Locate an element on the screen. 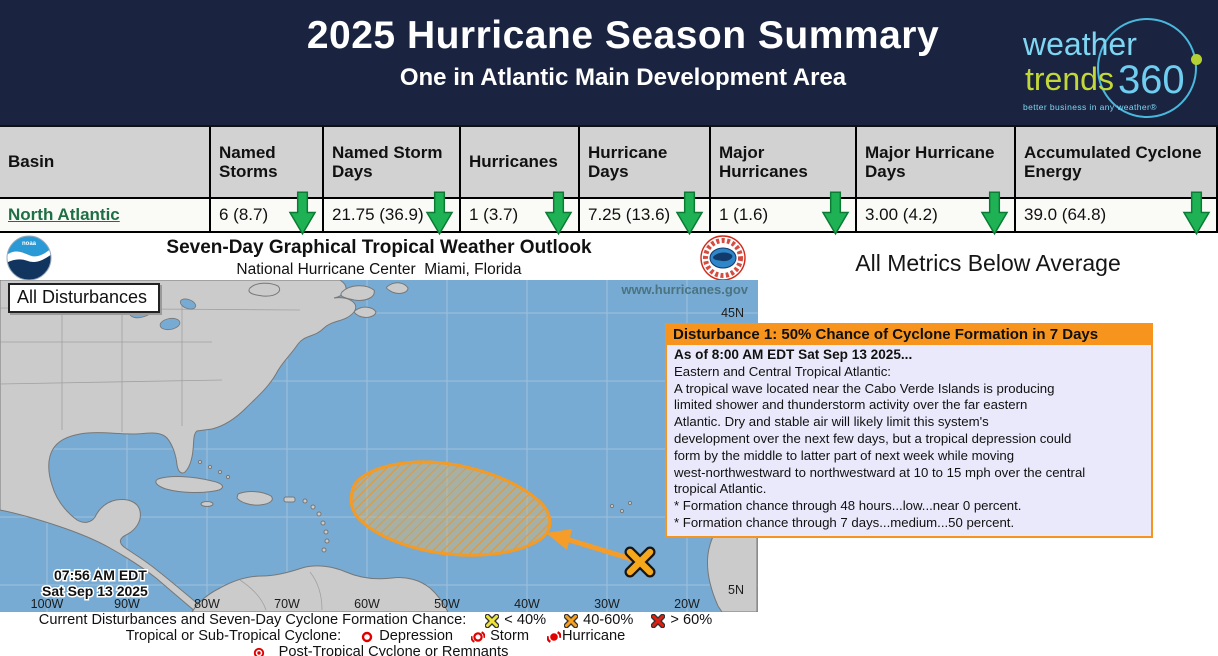  legend-chance-low: < 40% is located at coordinates (515, 620).